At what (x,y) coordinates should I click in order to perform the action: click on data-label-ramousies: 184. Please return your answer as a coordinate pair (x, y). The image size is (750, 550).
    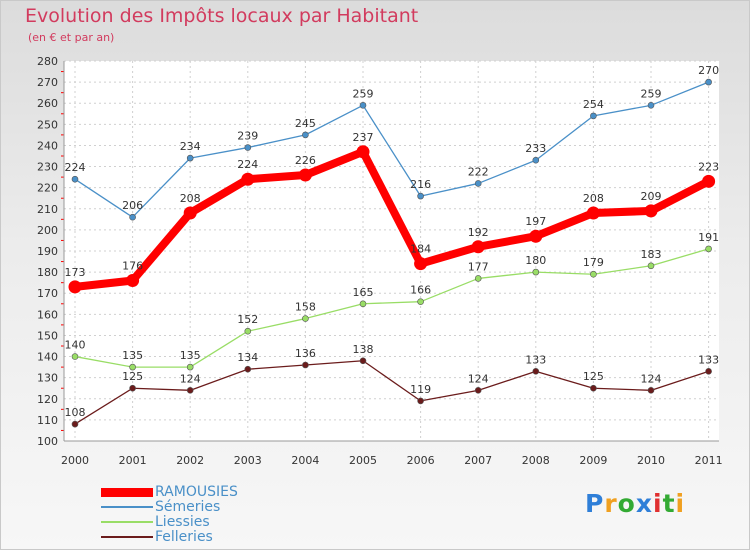
    Looking at the image, I should click on (420, 249).